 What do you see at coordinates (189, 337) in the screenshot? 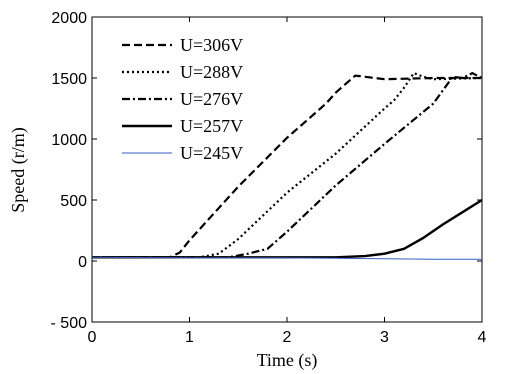
I see `x-tick-label: 1` at bounding box center [189, 337].